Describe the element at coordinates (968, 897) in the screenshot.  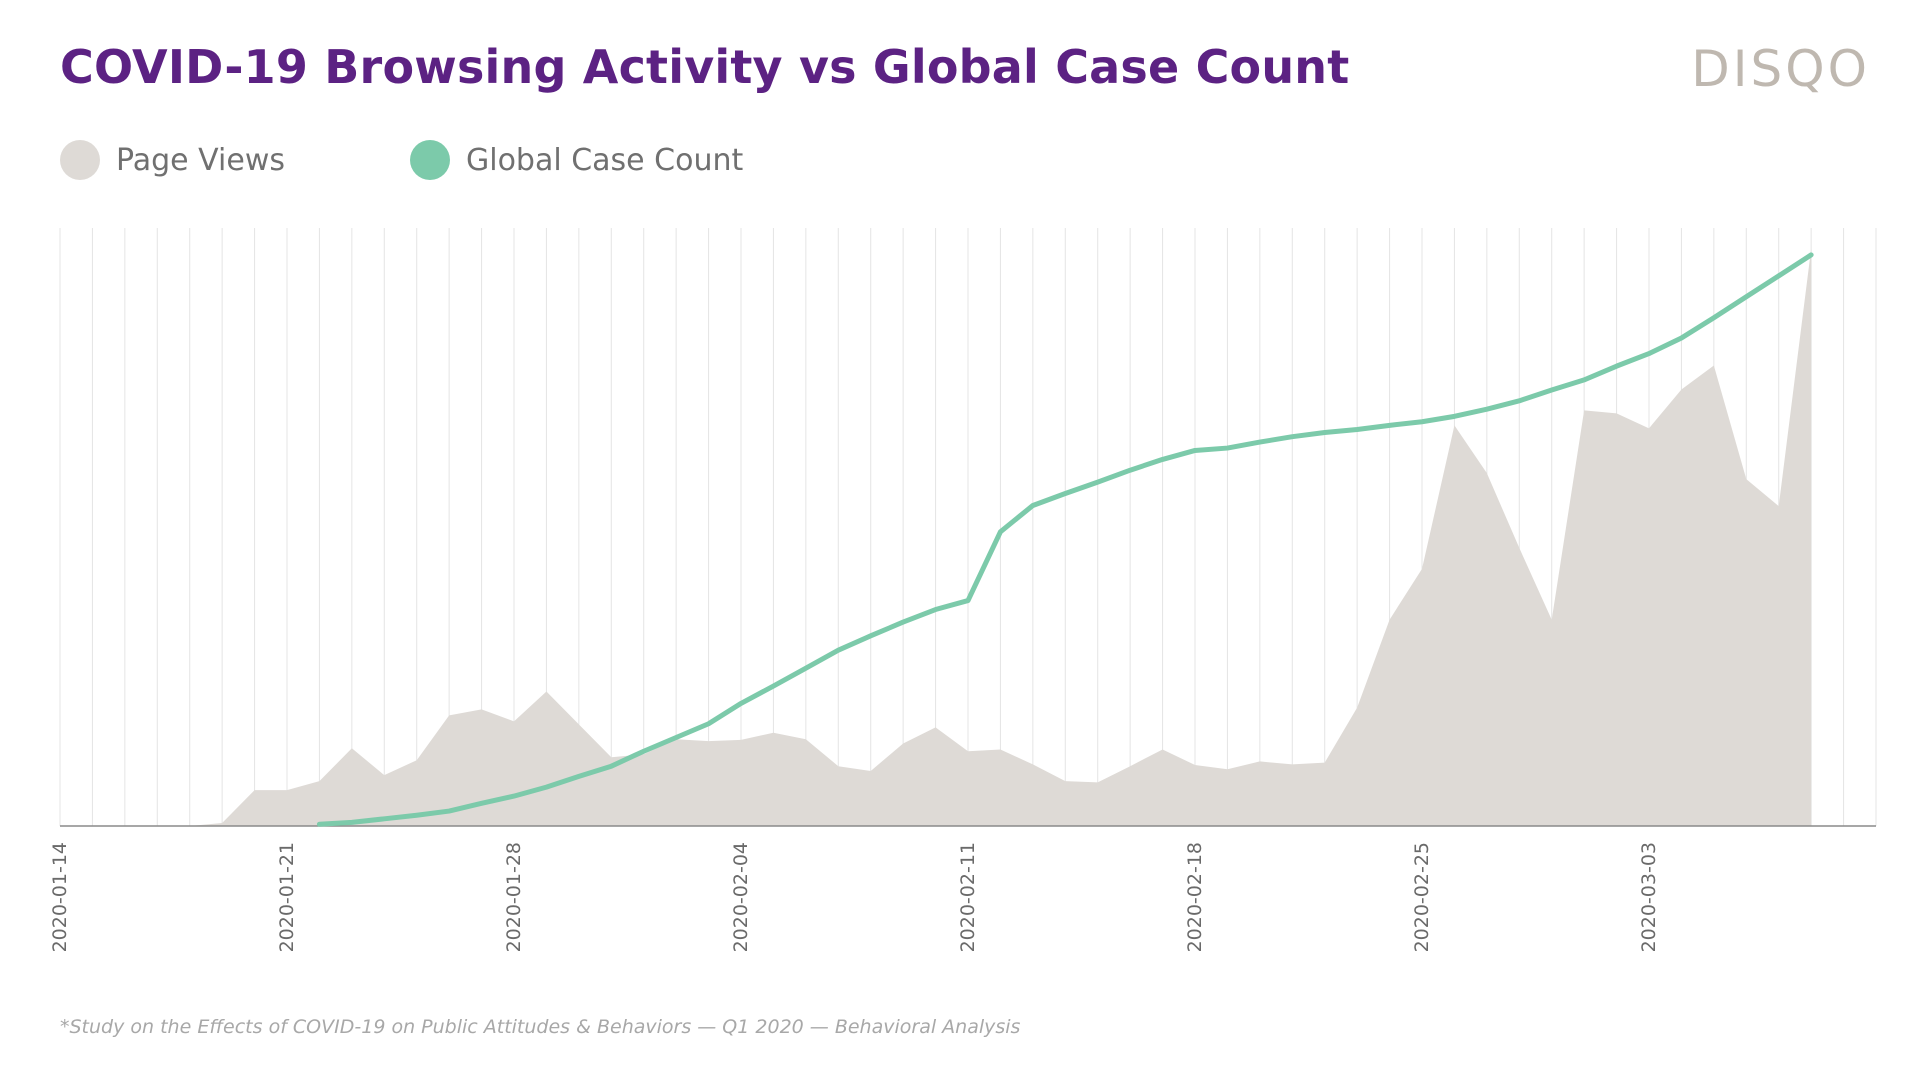
I see `x-tick-label: 2020-02-11` at that location.